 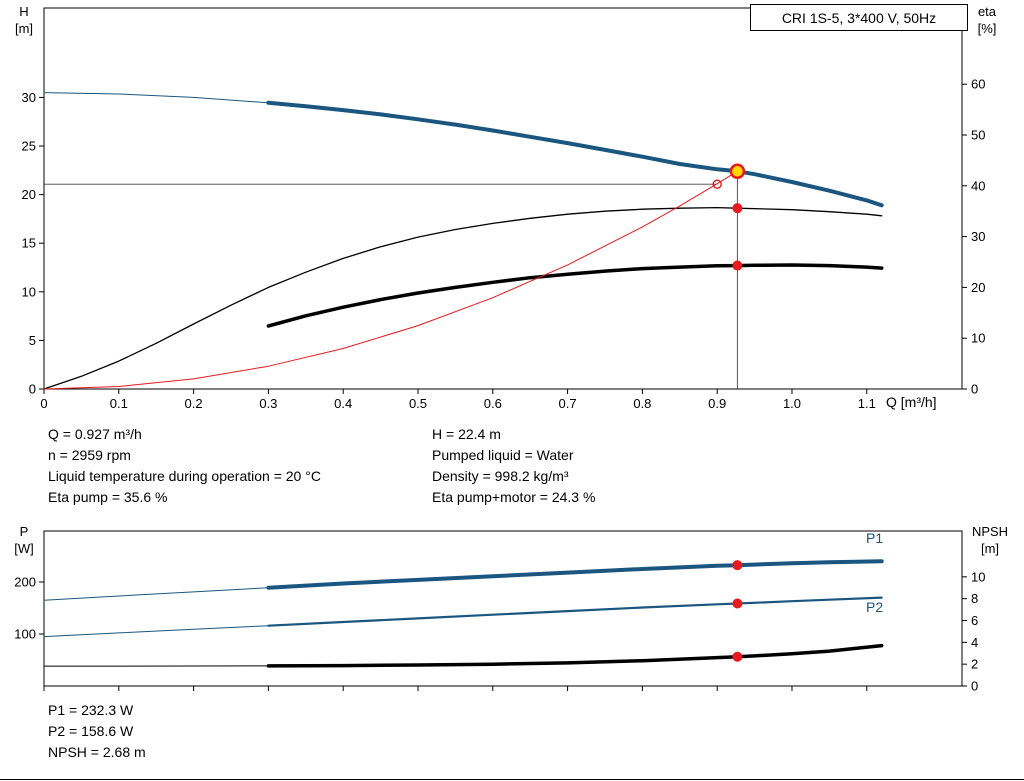 I want to click on y-right-tick-label: 4, so click(x=974, y=642).